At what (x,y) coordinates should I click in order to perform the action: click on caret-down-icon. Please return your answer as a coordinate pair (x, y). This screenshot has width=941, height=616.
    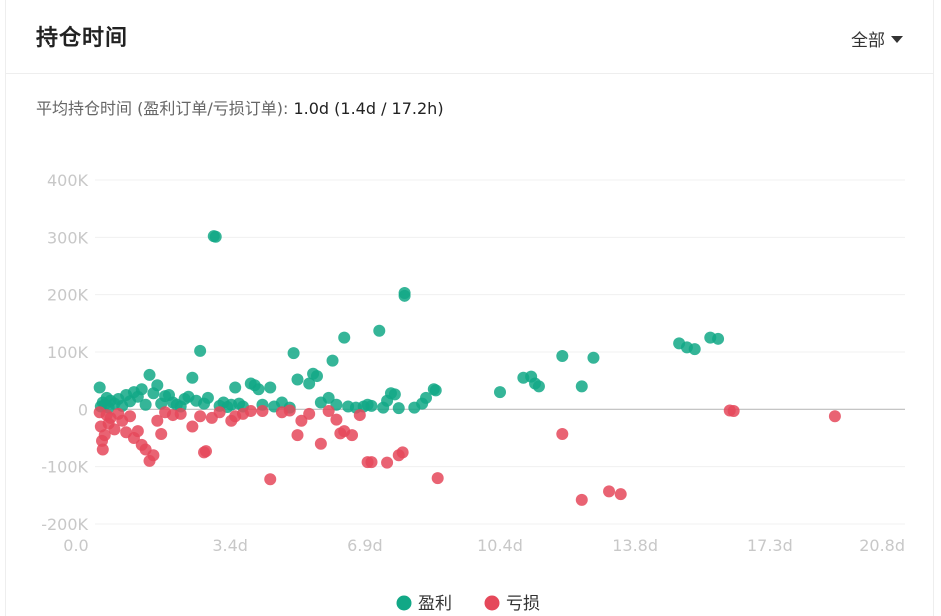
    Looking at the image, I should click on (897, 39).